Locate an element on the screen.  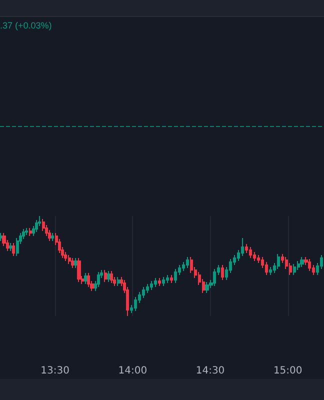
x-tick-label: 15:00 is located at coordinates (287, 371).